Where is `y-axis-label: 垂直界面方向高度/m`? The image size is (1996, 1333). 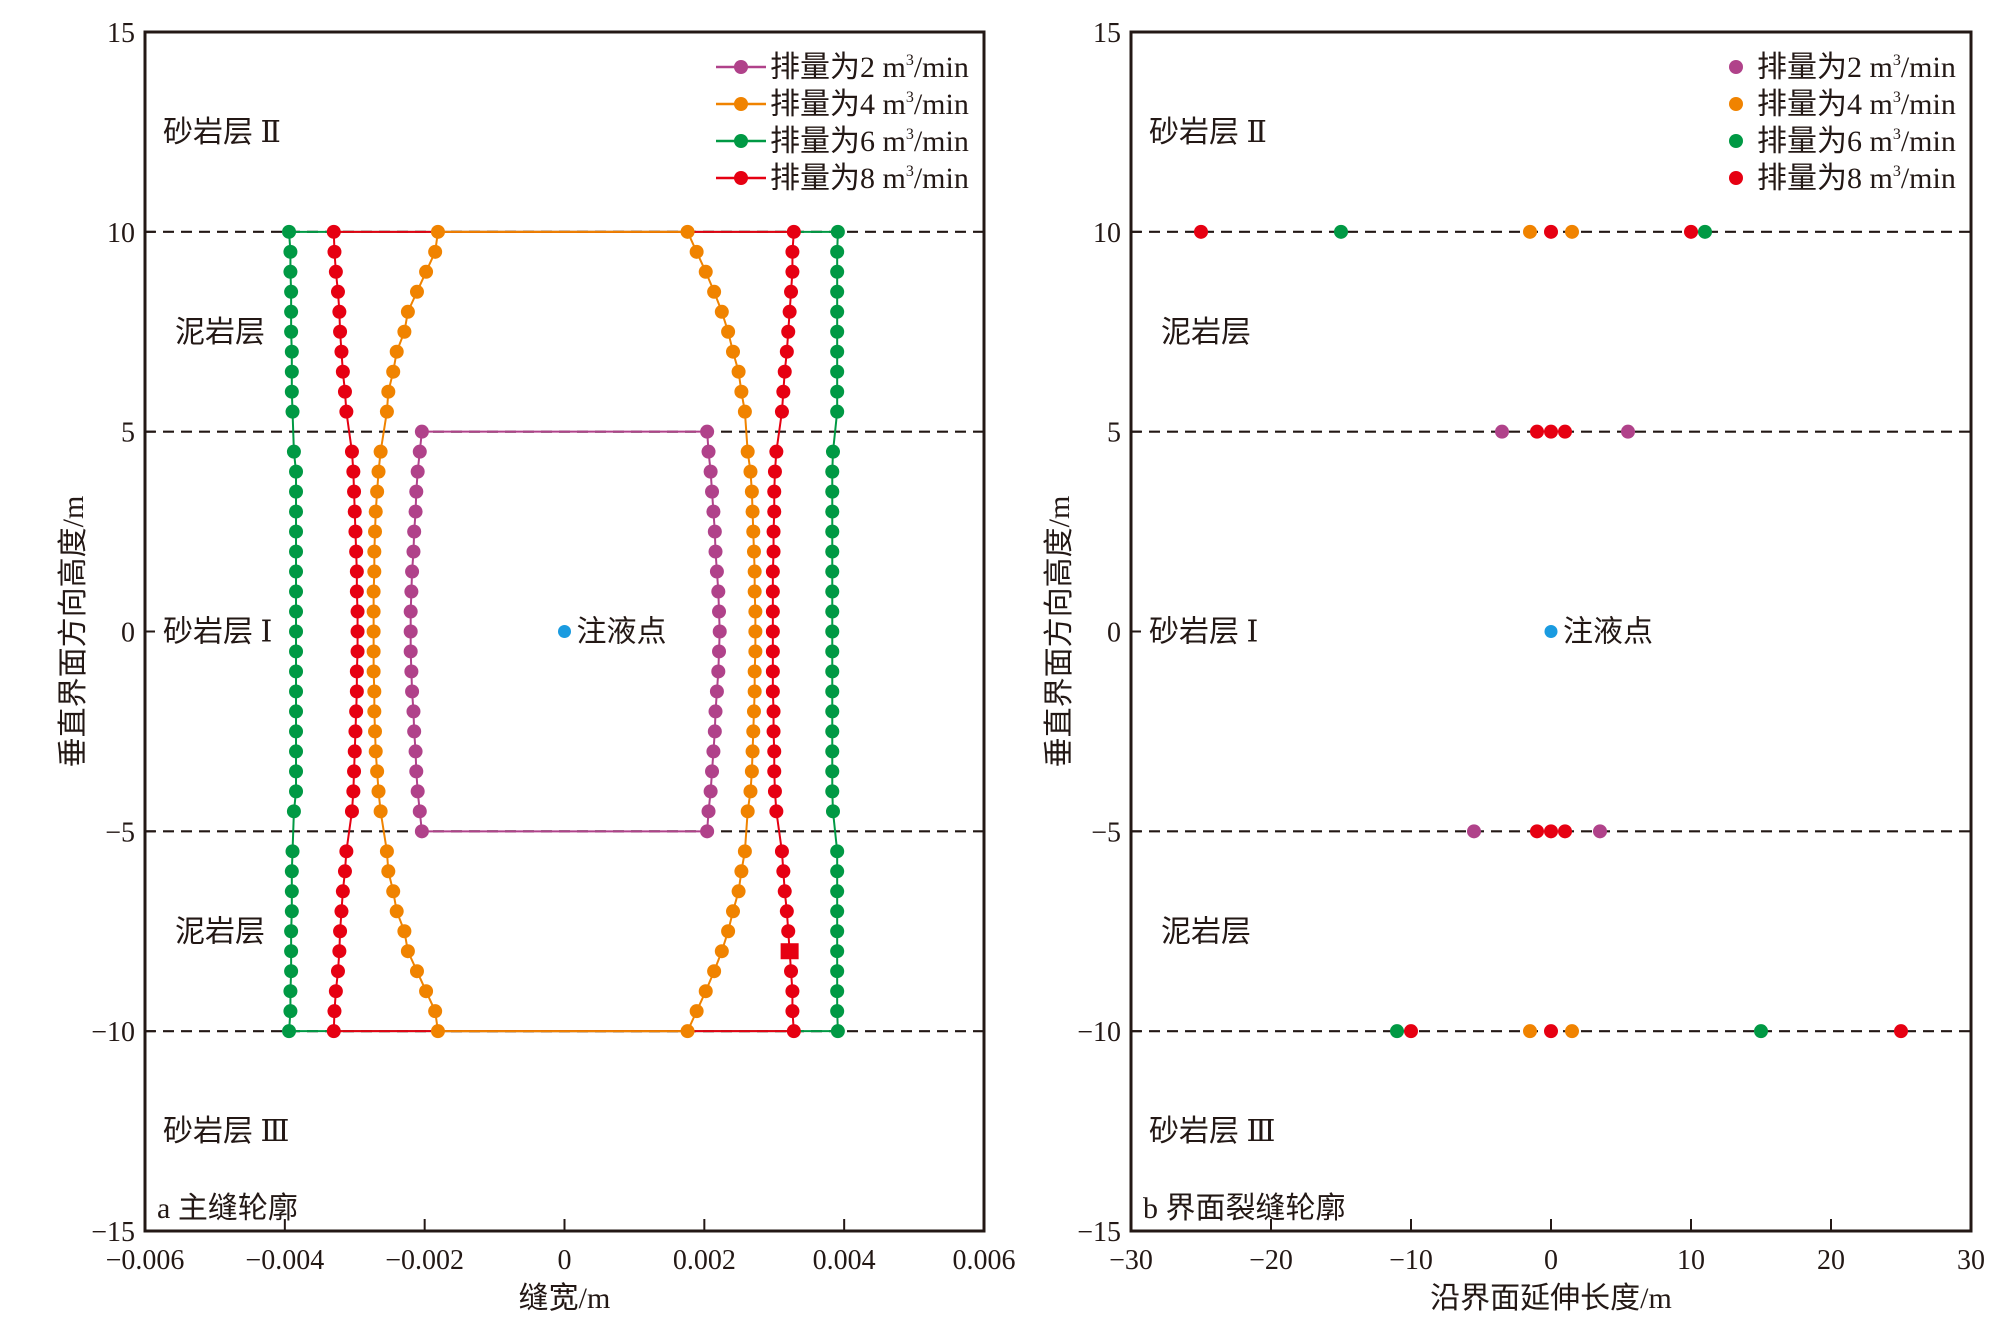 y-axis-label: 垂直界面方向高度/m is located at coordinates (73, 632).